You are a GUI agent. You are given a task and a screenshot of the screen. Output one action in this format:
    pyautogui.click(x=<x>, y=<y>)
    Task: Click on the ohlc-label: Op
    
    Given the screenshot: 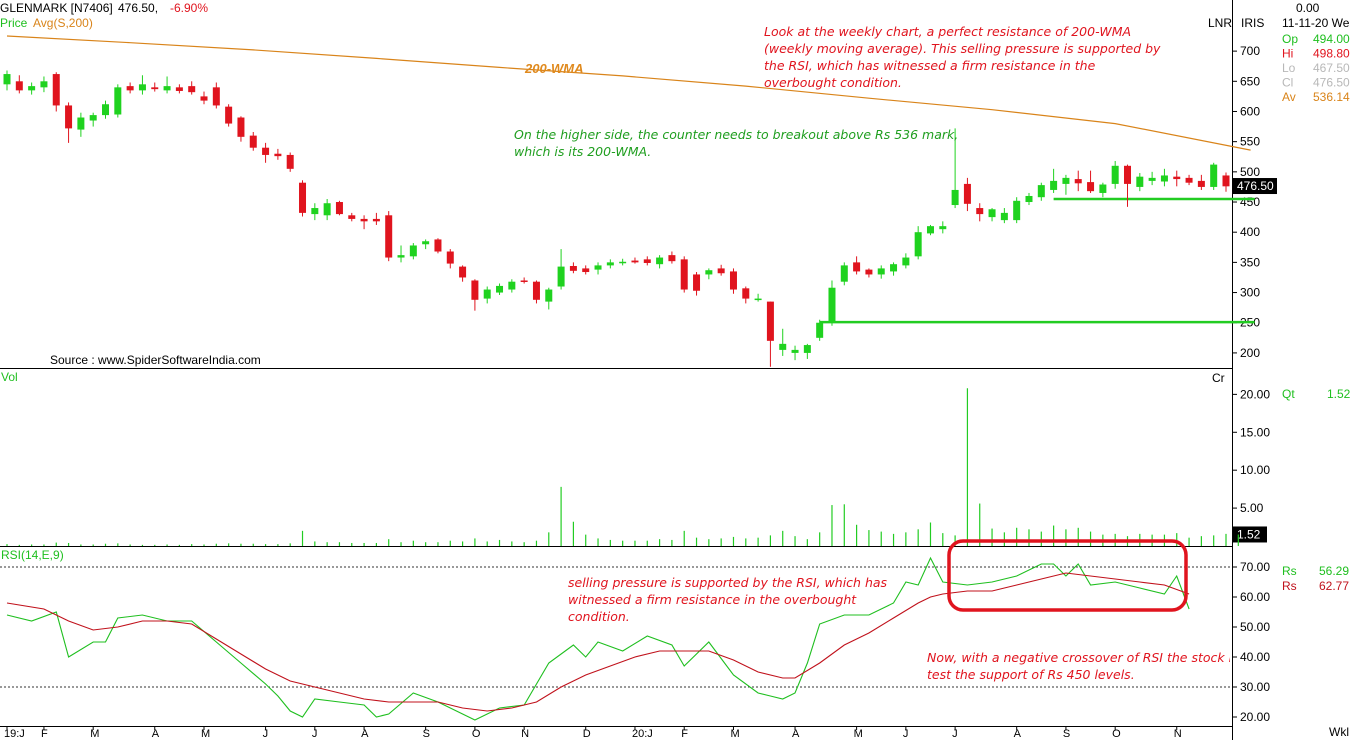 What is the action you would take?
    pyautogui.click(x=1290, y=39)
    